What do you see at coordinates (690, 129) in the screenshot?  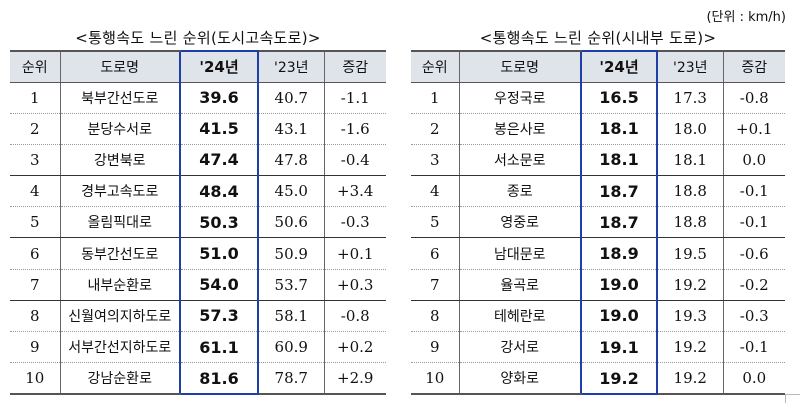 I see `speed-2023-cell: 18.0` at bounding box center [690, 129].